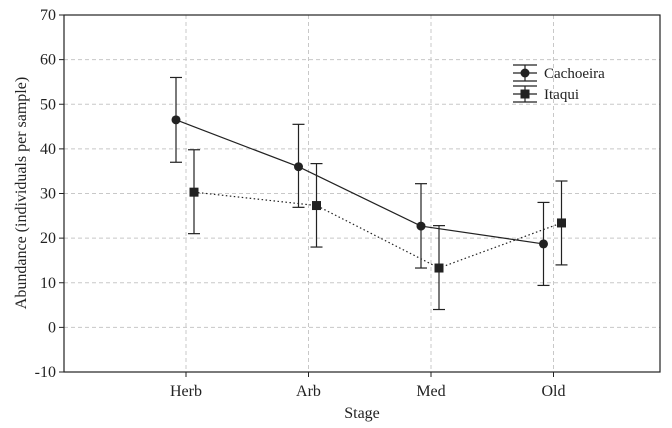 The image size is (672, 428). Describe the element at coordinates (430, 391) in the screenshot. I see `x-tick-label: Med` at that location.